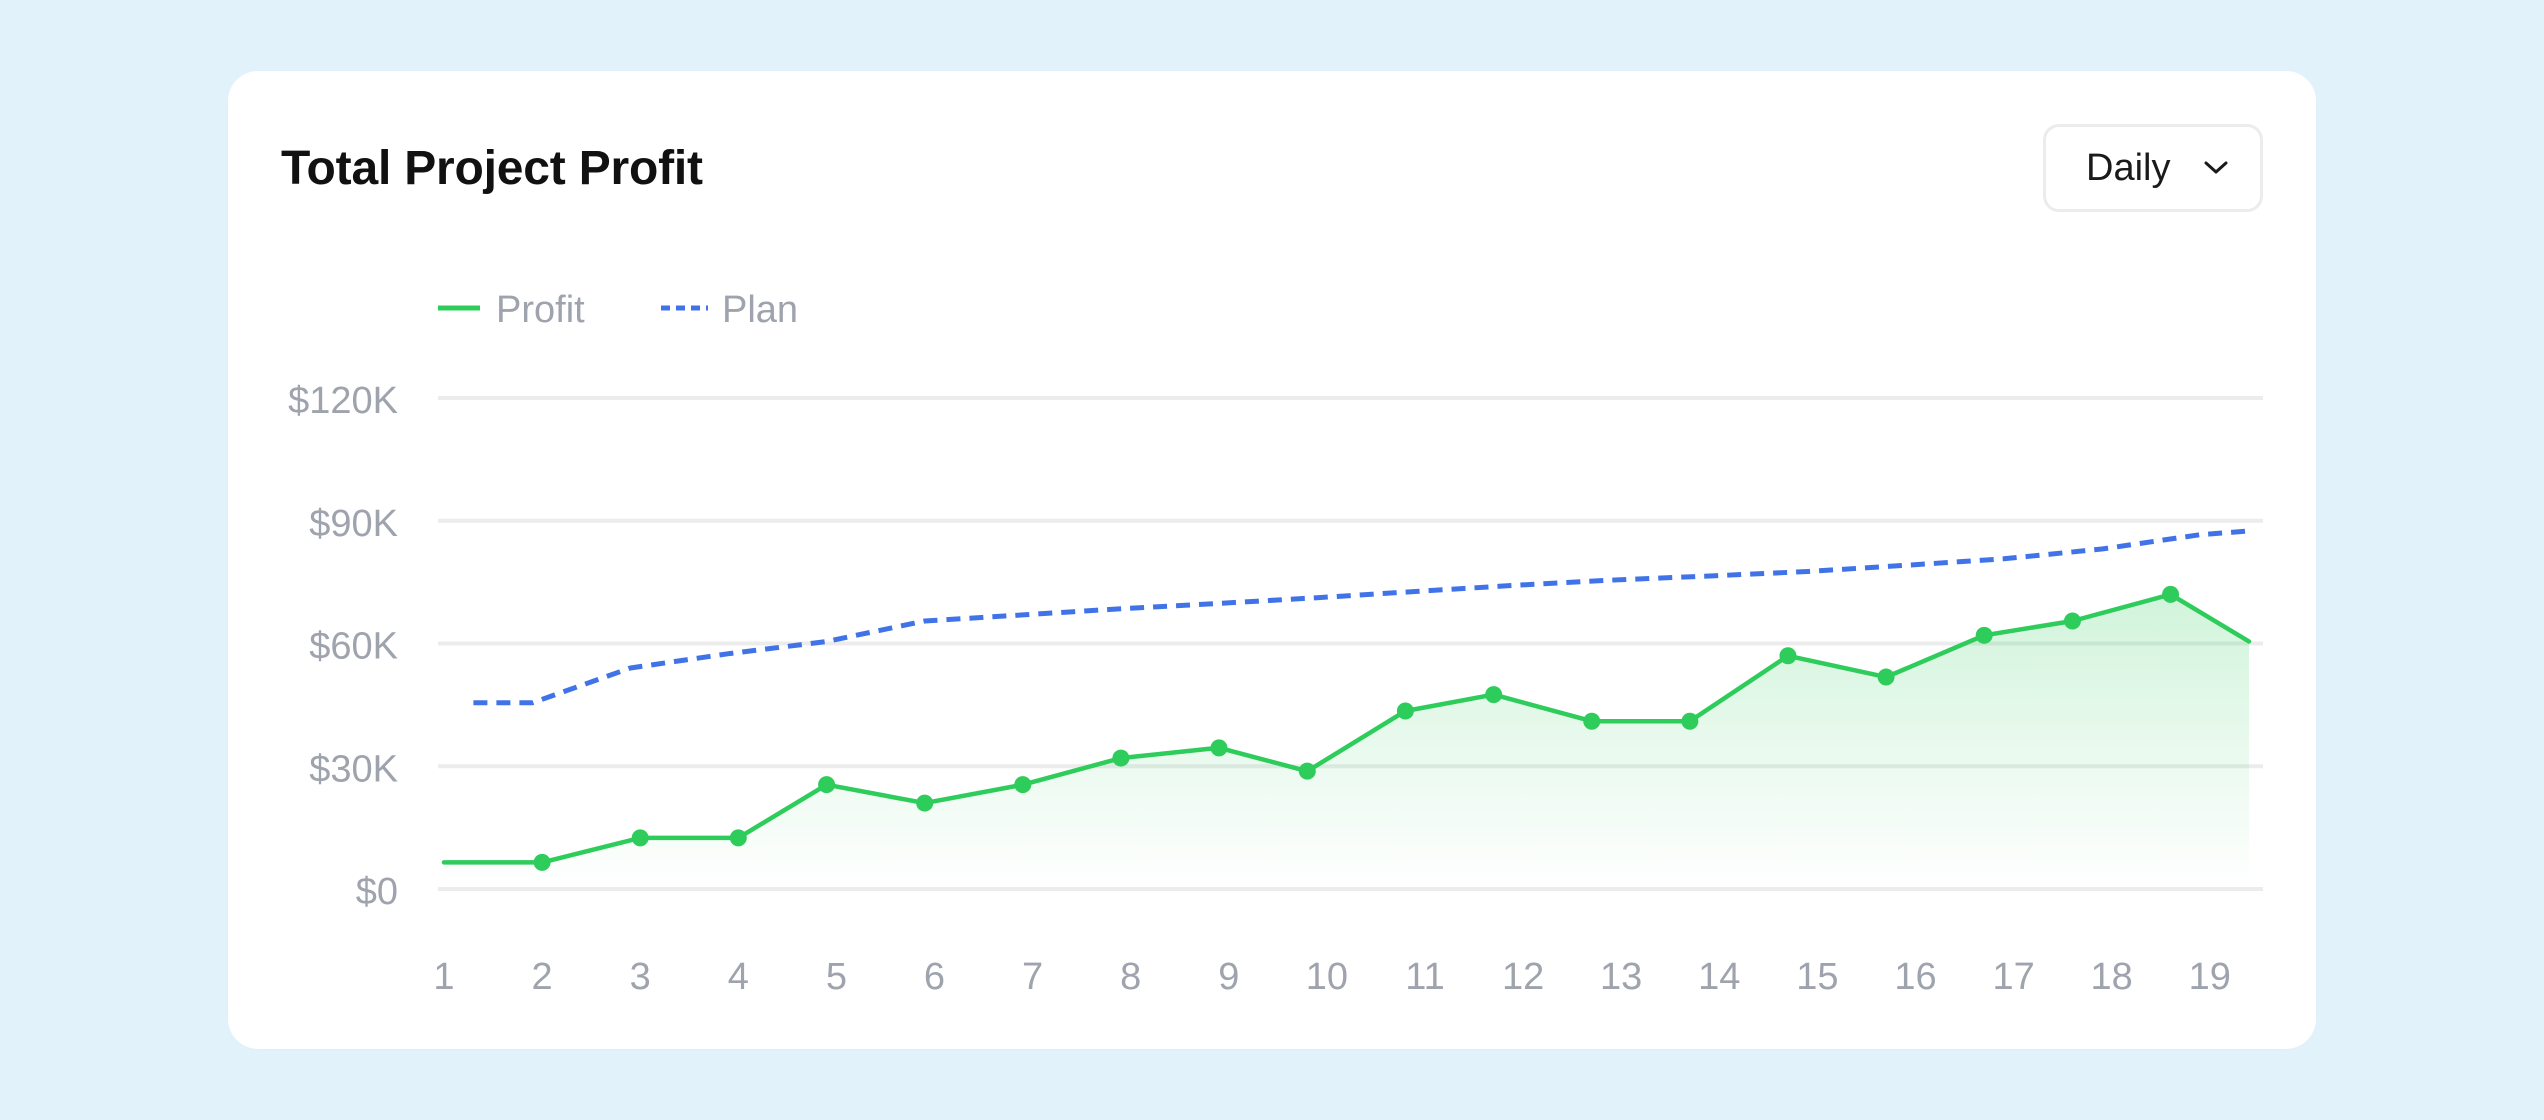  What do you see at coordinates (1032, 977) in the screenshot?
I see `x-tick-label: 7` at bounding box center [1032, 977].